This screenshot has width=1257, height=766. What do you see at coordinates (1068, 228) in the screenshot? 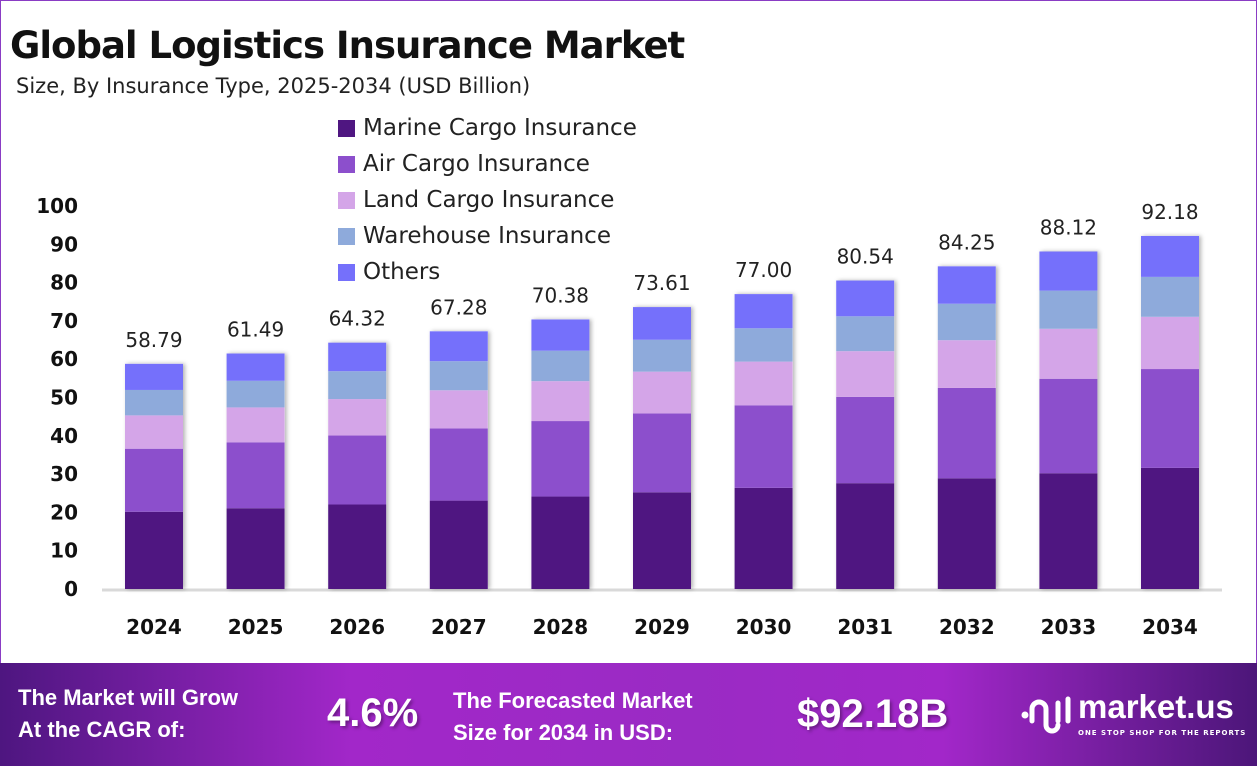
I see `data-label-total: 88.12` at bounding box center [1068, 228].